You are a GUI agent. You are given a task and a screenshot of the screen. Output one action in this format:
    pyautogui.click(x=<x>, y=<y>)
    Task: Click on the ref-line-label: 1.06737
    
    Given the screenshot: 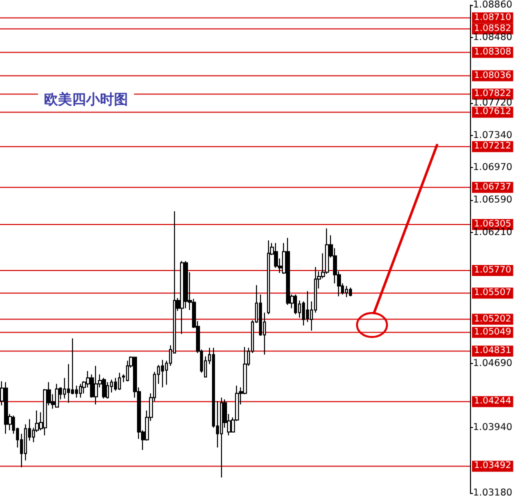 What is the action you would take?
    pyautogui.click(x=493, y=187)
    